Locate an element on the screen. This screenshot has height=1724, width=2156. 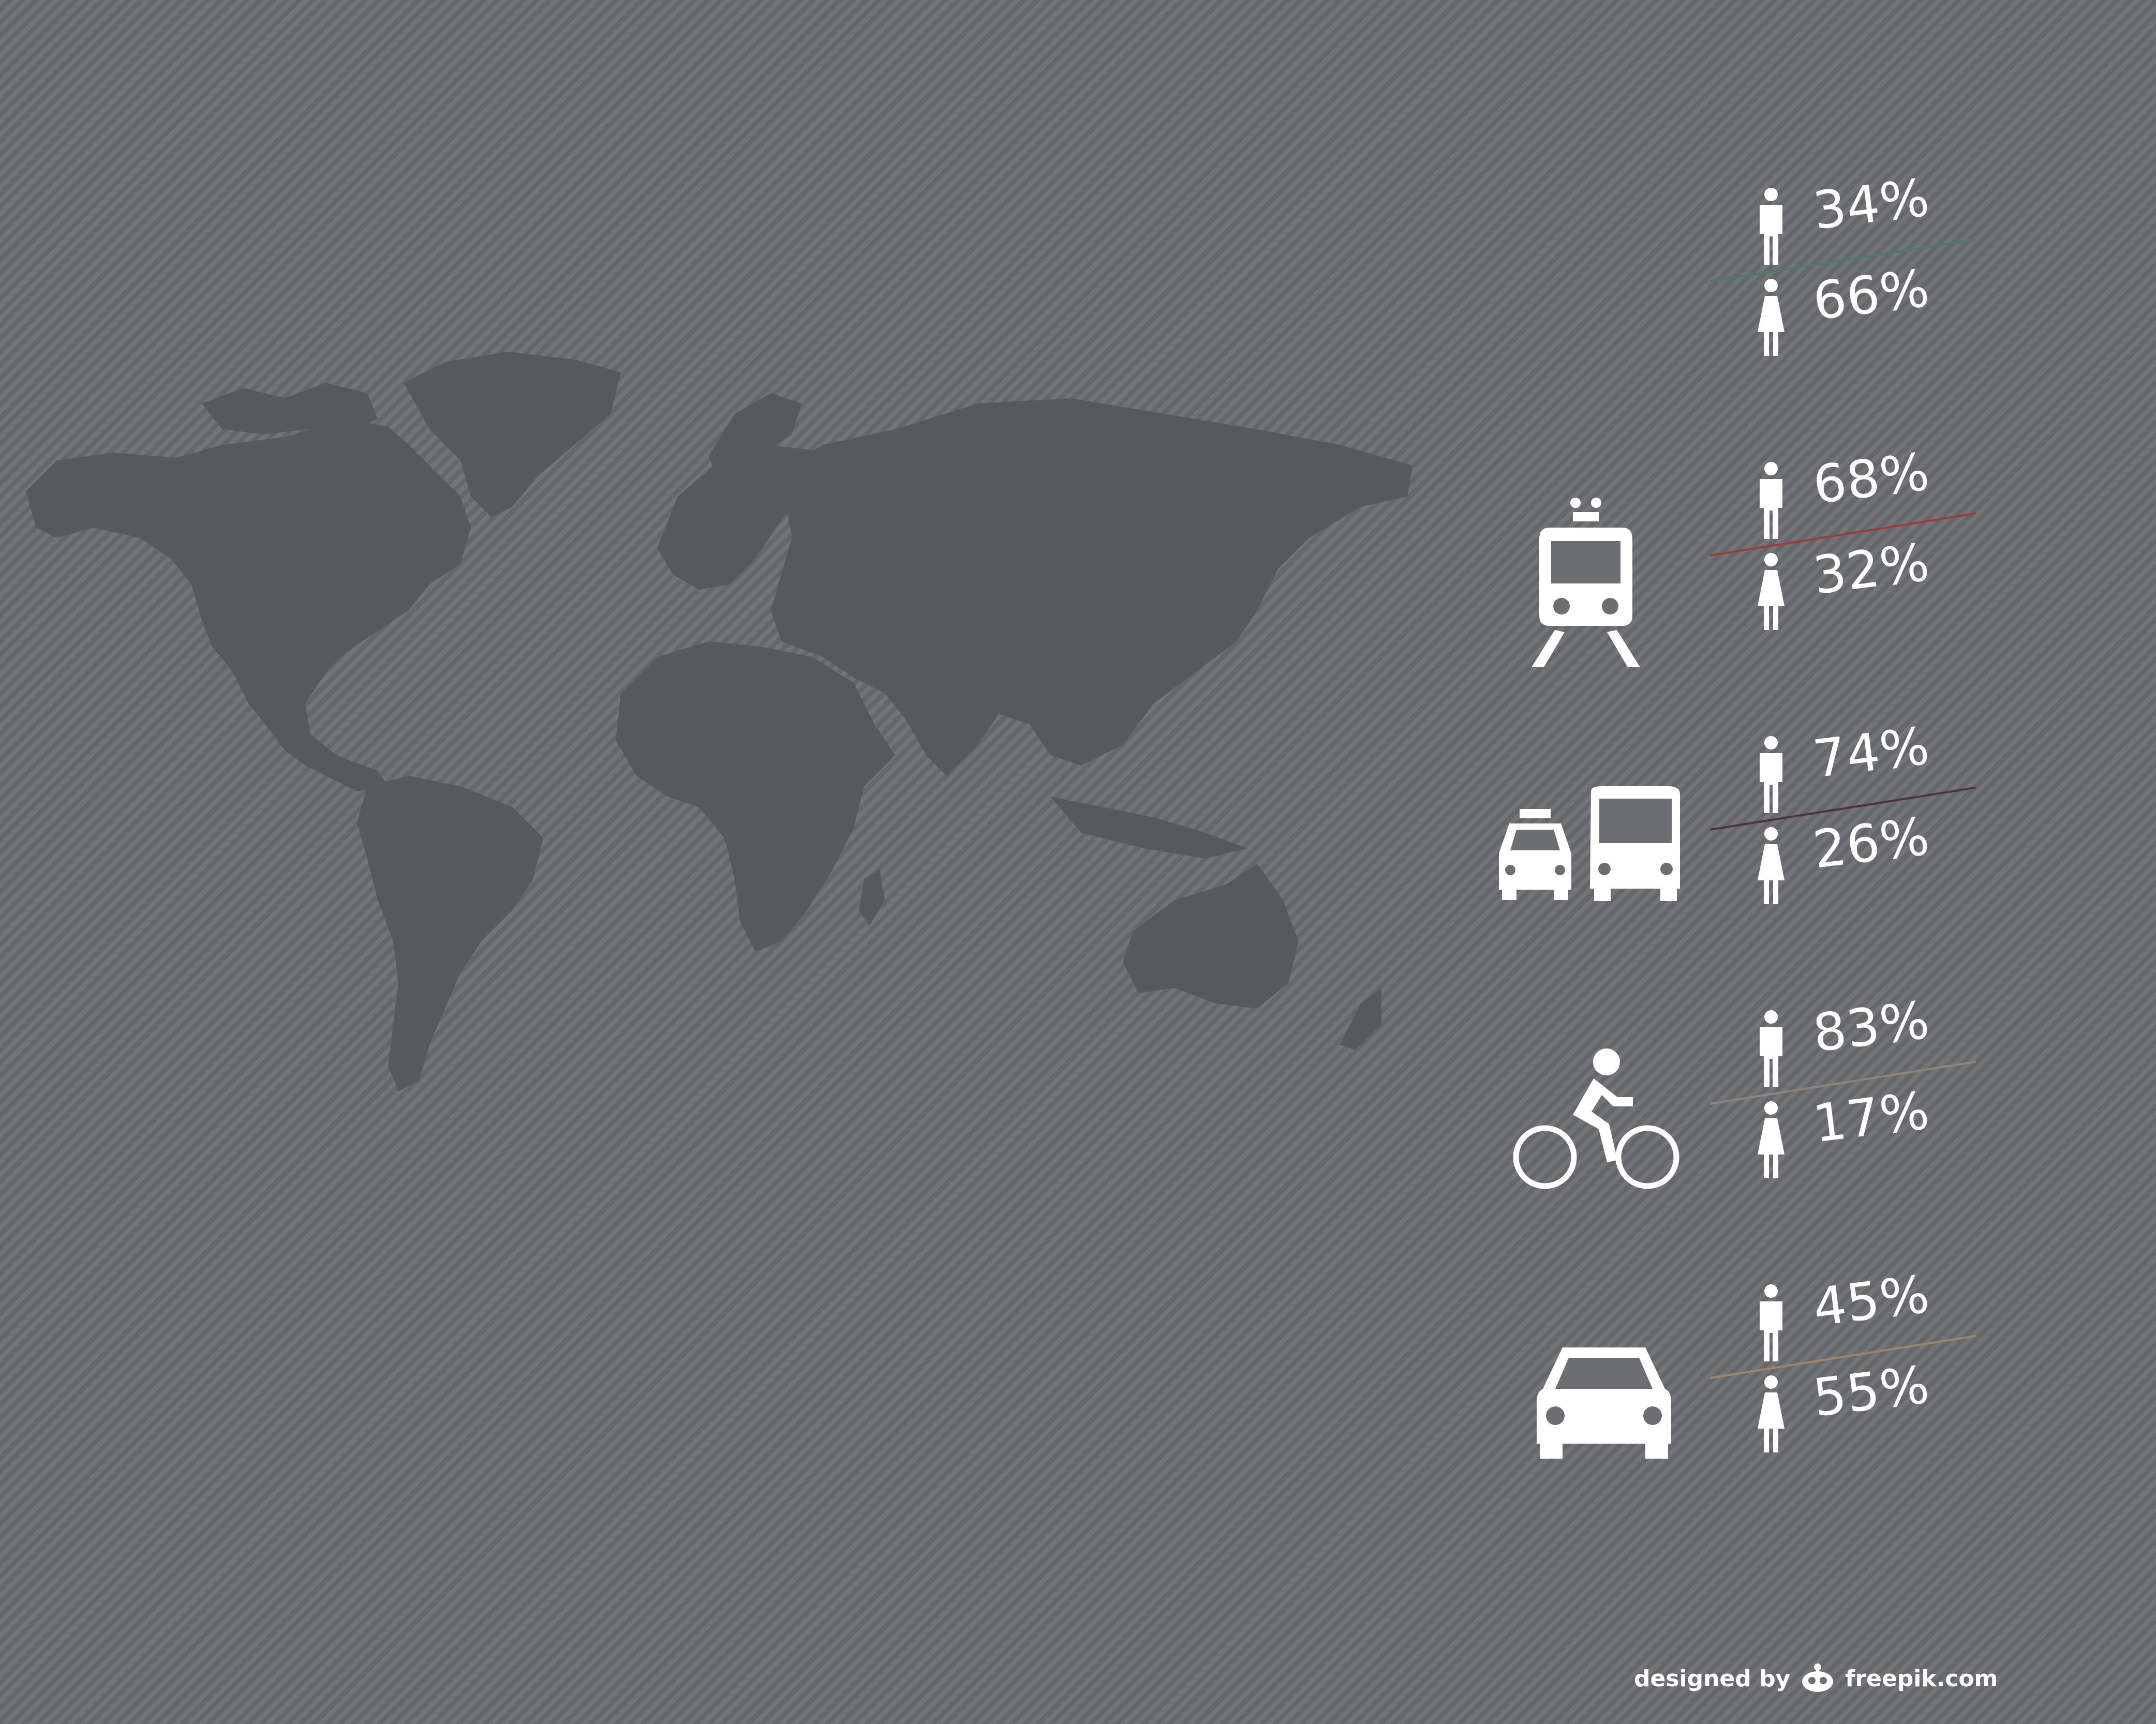
male-percent: 68% is located at coordinates (1871, 478).